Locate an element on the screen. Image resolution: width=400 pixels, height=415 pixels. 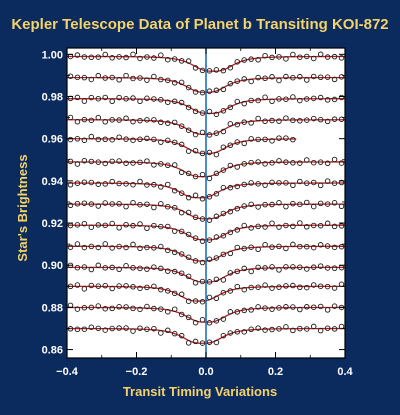
y-tick-label: 0.86 is located at coordinates (52, 351).